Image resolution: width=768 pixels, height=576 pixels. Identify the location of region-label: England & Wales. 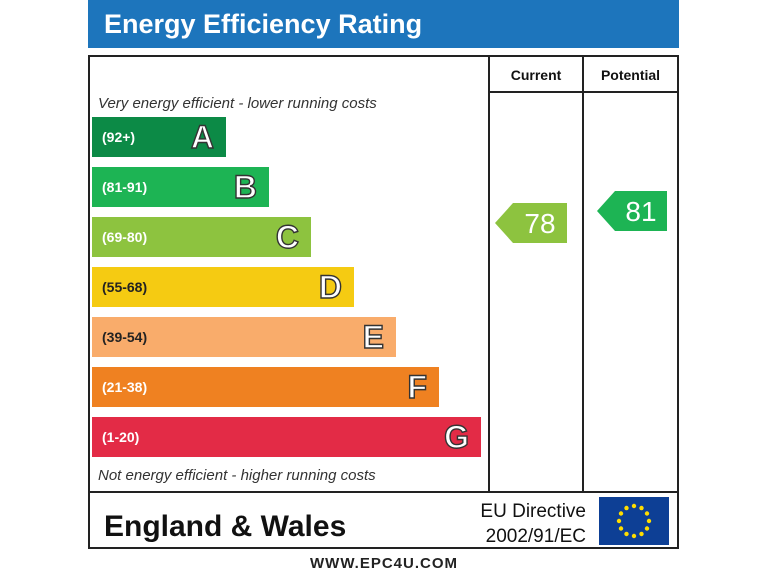
(225, 526).